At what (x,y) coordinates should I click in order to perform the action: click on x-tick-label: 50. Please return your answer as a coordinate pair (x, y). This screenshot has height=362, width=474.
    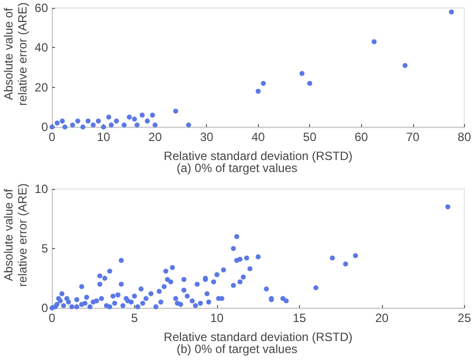
    Looking at the image, I should click on (310, 137).